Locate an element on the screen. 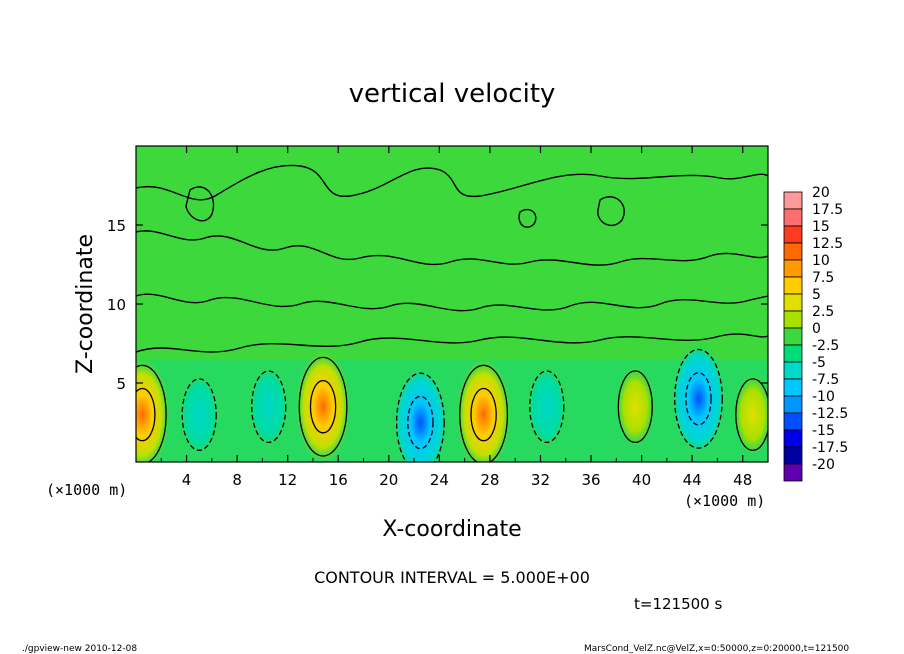 This screenshot has height=654, width=904. cyan-band is located at coordinates (452, 411).